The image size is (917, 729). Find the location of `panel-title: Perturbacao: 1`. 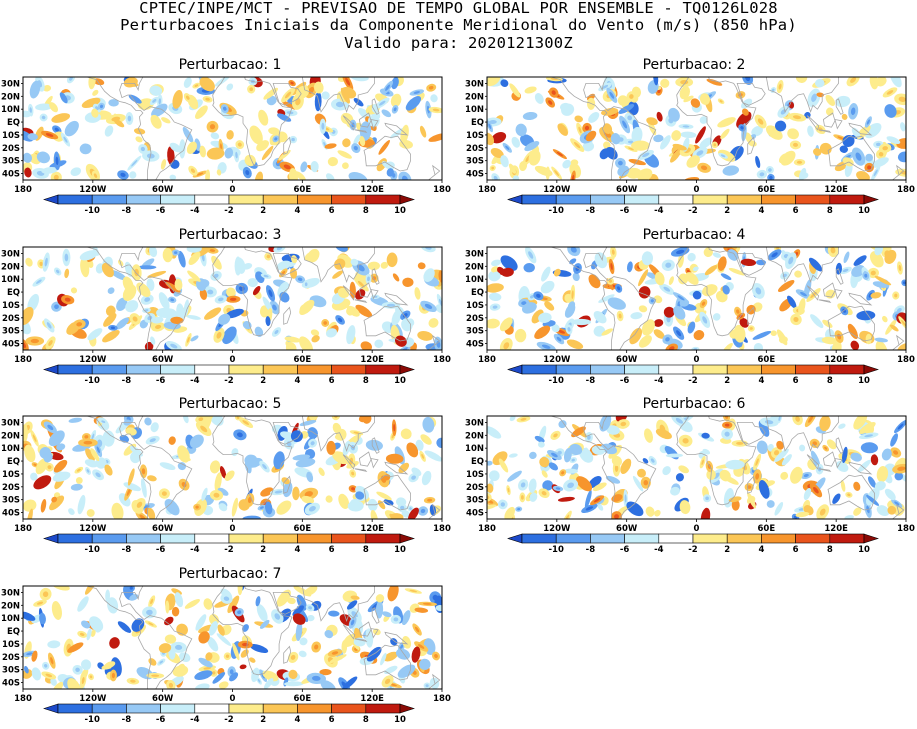

panel-title: Perturbacao: 1 is located at coordinates (230, 65).